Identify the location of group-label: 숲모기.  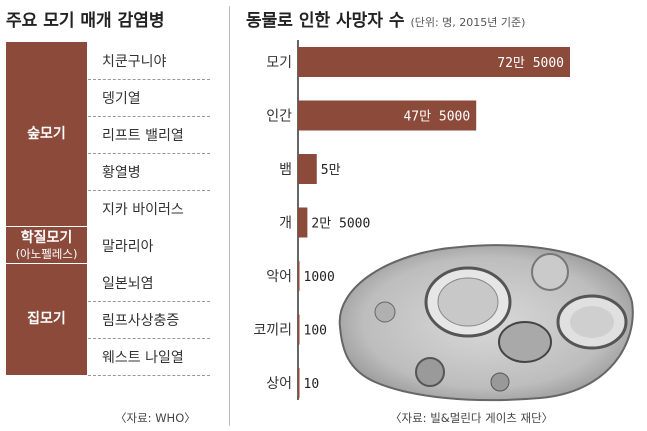
(46, 134).